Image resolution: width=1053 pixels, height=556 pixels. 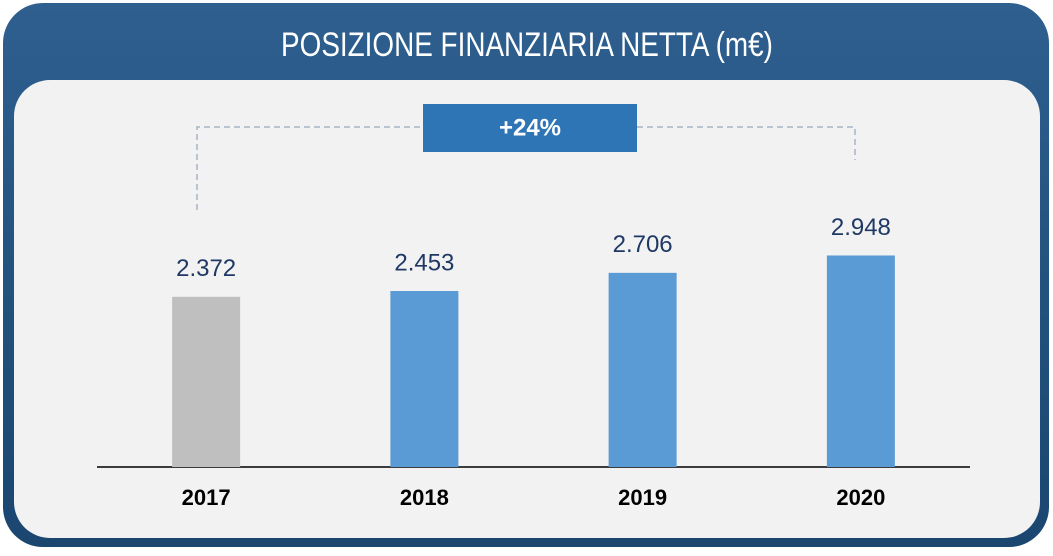 I want to click on x-tick-label: 2018, so click(x=424, y=497).